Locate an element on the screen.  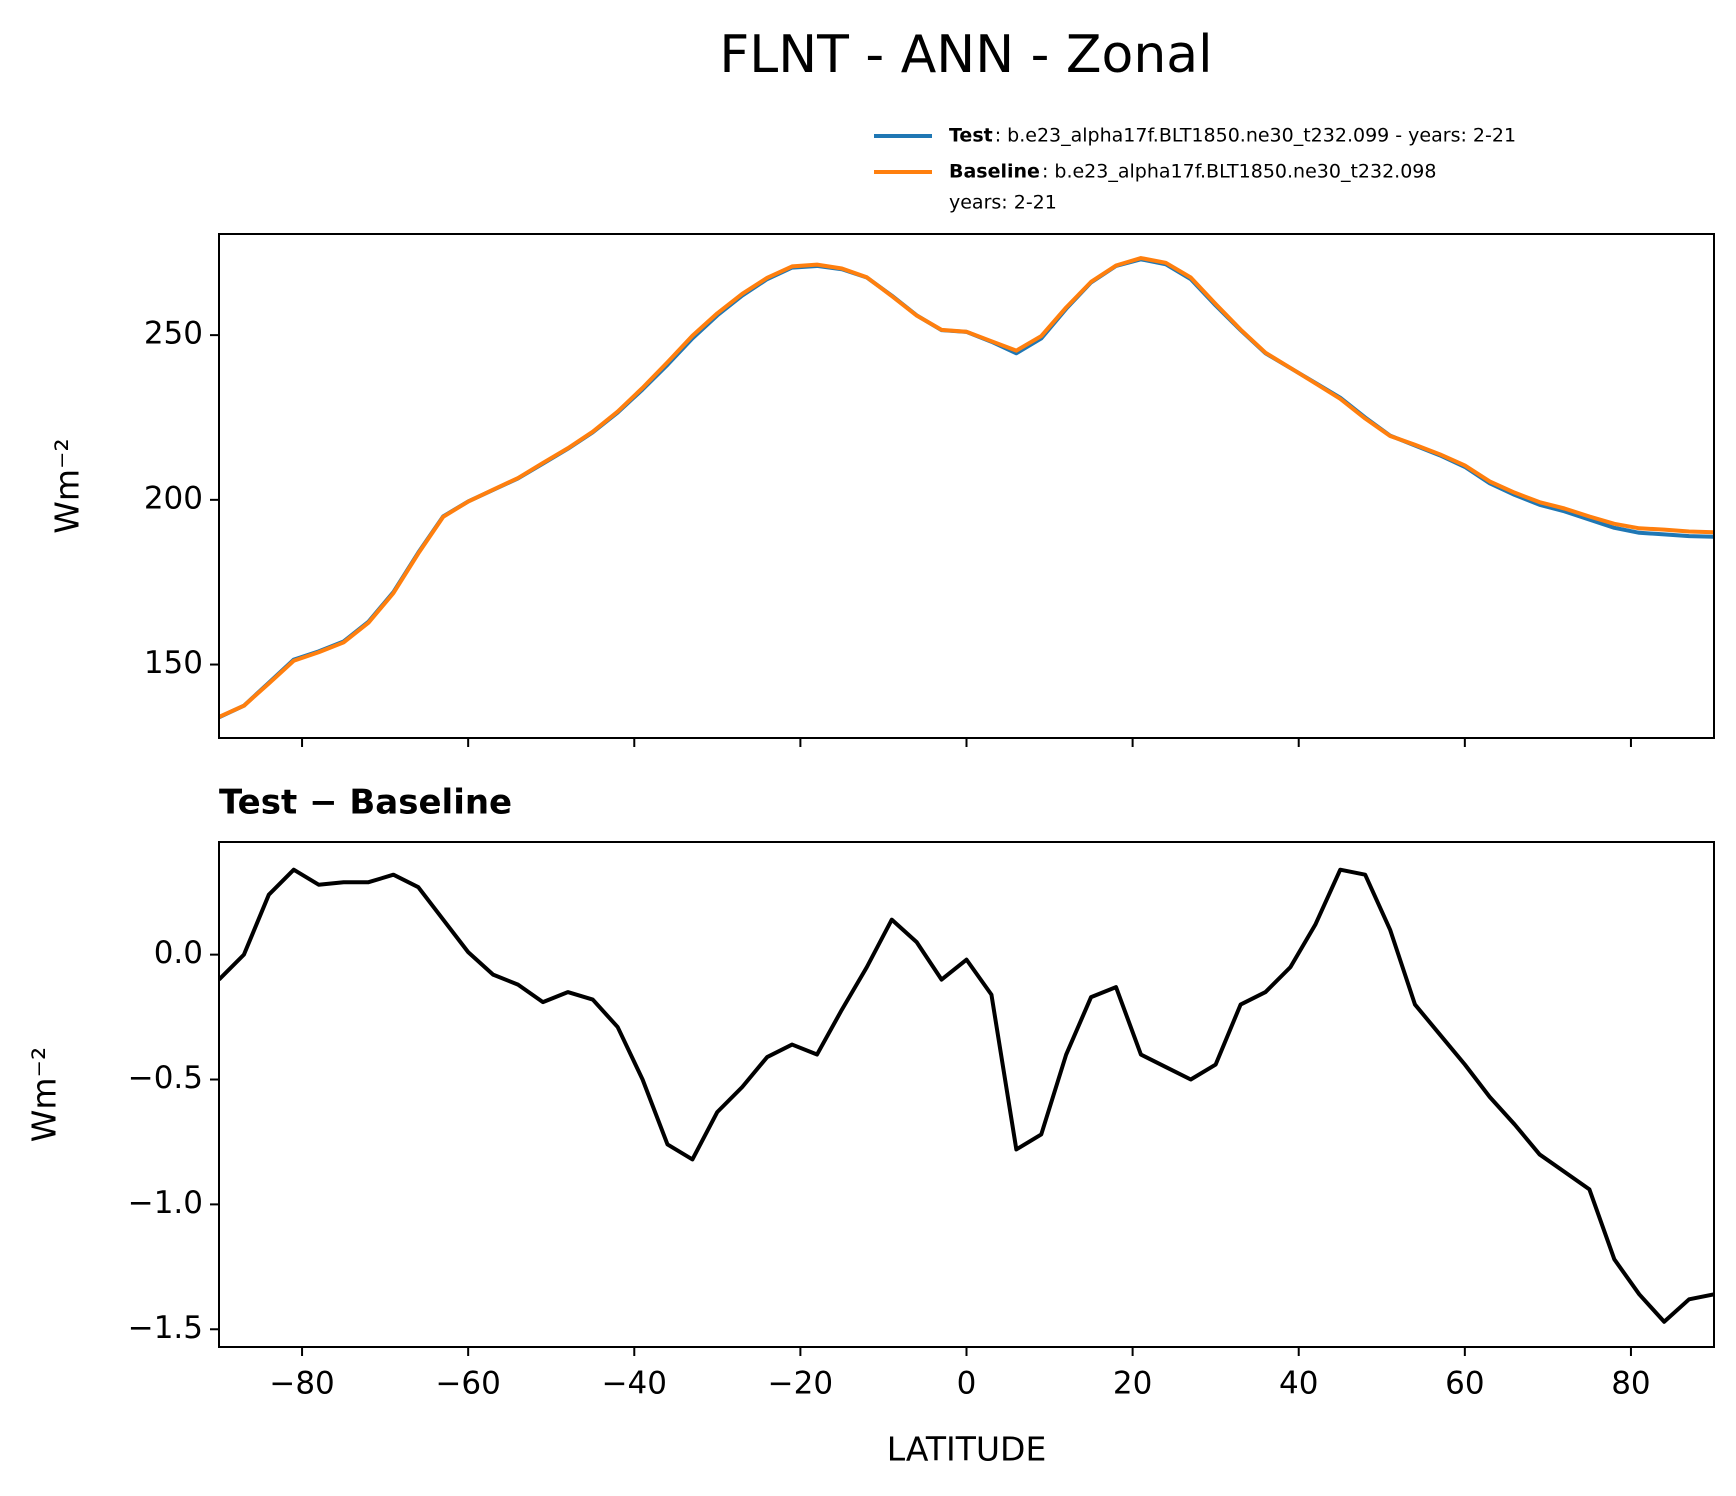
x-tick-label: −20 is located at coordinates (800, 1384).